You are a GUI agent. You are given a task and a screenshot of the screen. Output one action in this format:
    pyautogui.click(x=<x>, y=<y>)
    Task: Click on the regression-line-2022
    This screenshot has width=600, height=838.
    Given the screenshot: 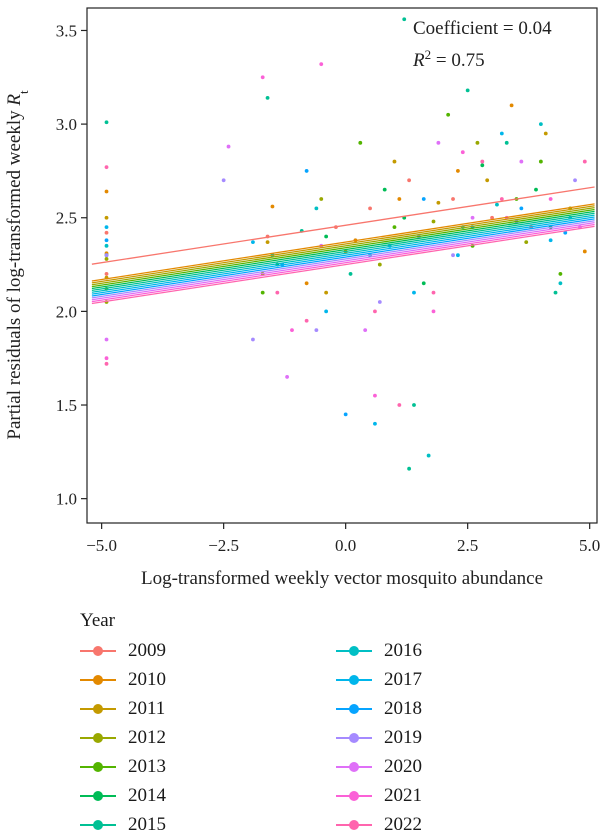 What is the action you would take?
    pyautogui.click(x=343, y=265)
    